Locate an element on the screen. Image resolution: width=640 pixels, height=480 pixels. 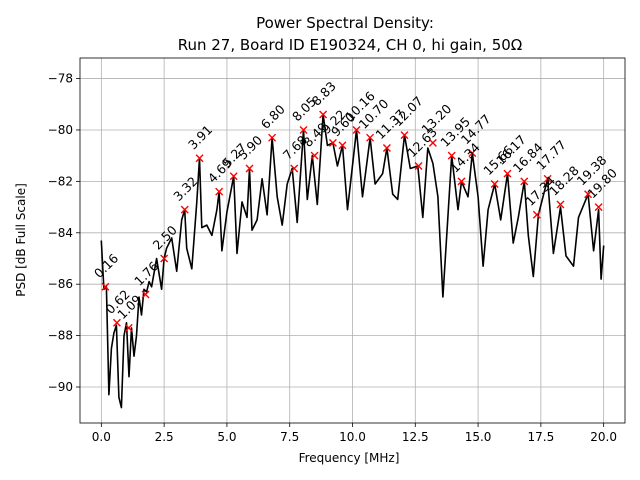
x-tick-label: 17.5 is located at coordinates (541, 437).